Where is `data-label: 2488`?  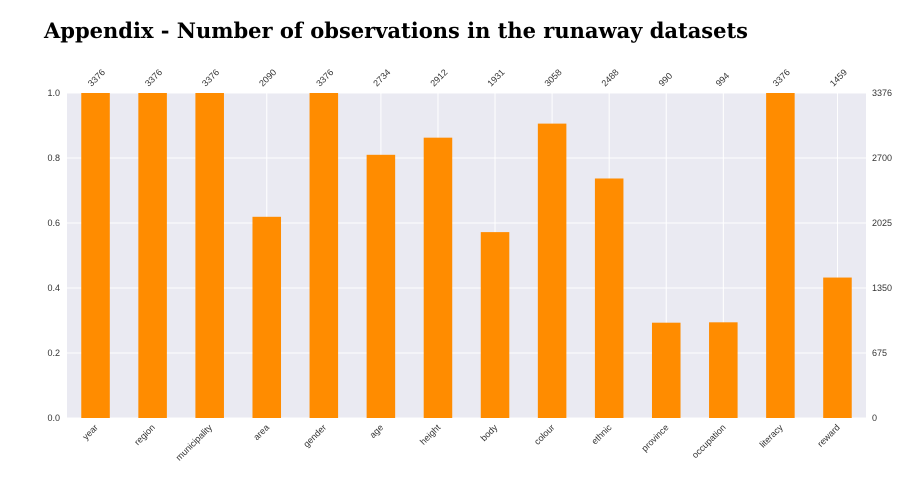
data-label: 2488 is located at coordinates (610, 77).